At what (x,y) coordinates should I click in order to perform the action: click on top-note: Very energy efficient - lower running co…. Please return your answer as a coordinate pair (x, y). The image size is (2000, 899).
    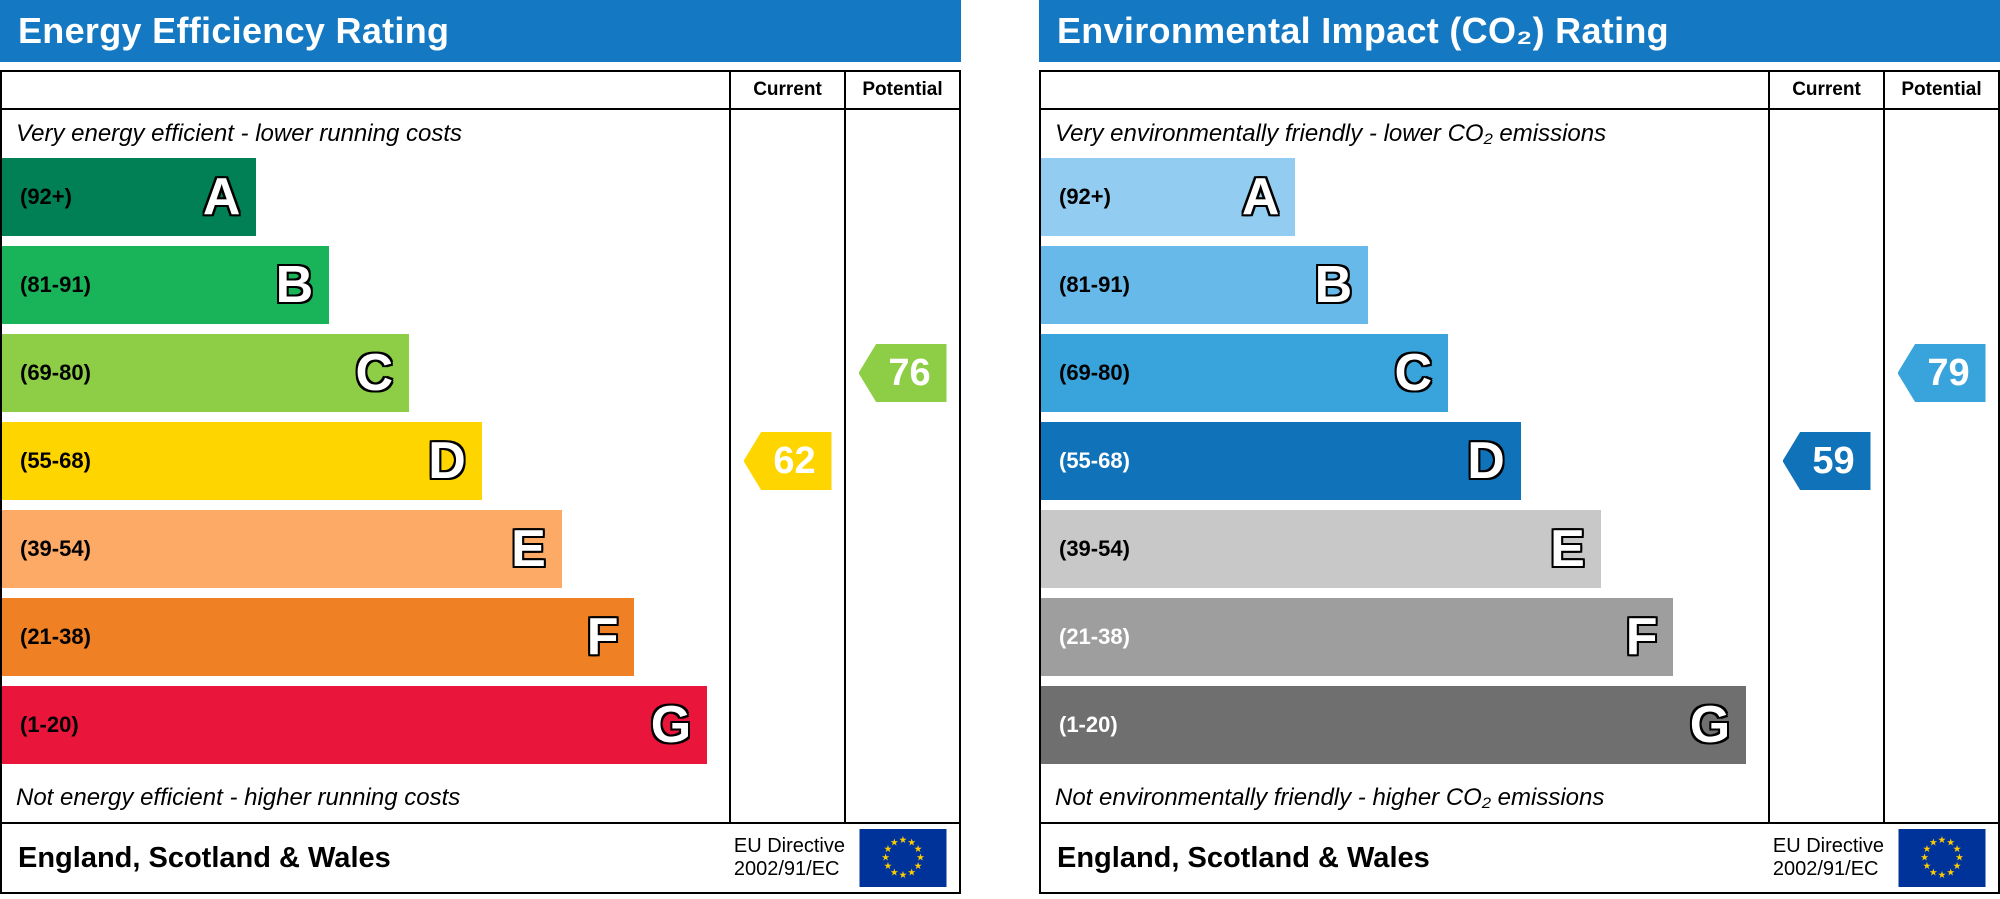
    Looking at the image, I should click on (239, 133).